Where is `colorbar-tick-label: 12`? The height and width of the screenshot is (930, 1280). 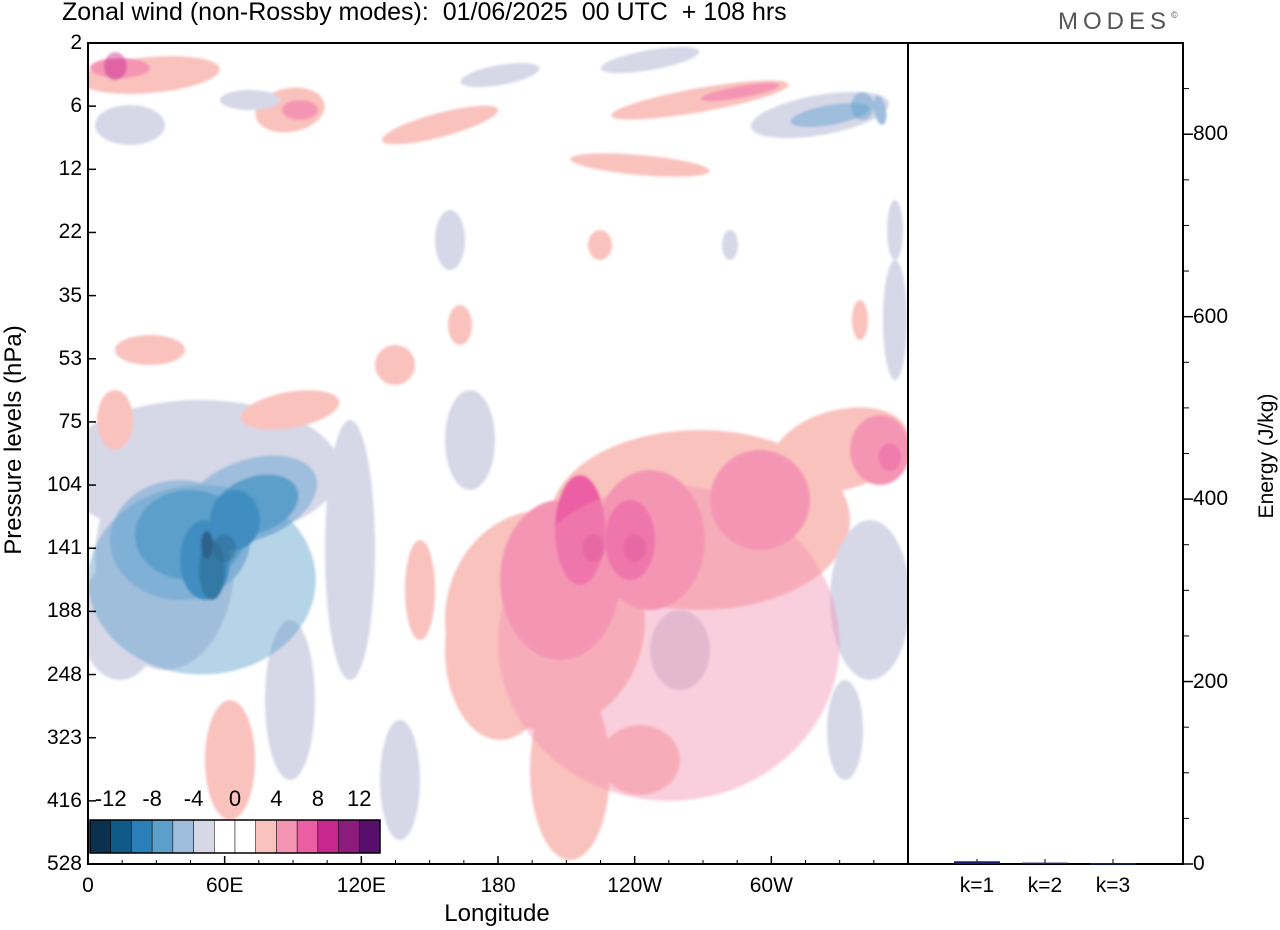
colorbar-tick-label: 12 is located at coordinates (359, 798).